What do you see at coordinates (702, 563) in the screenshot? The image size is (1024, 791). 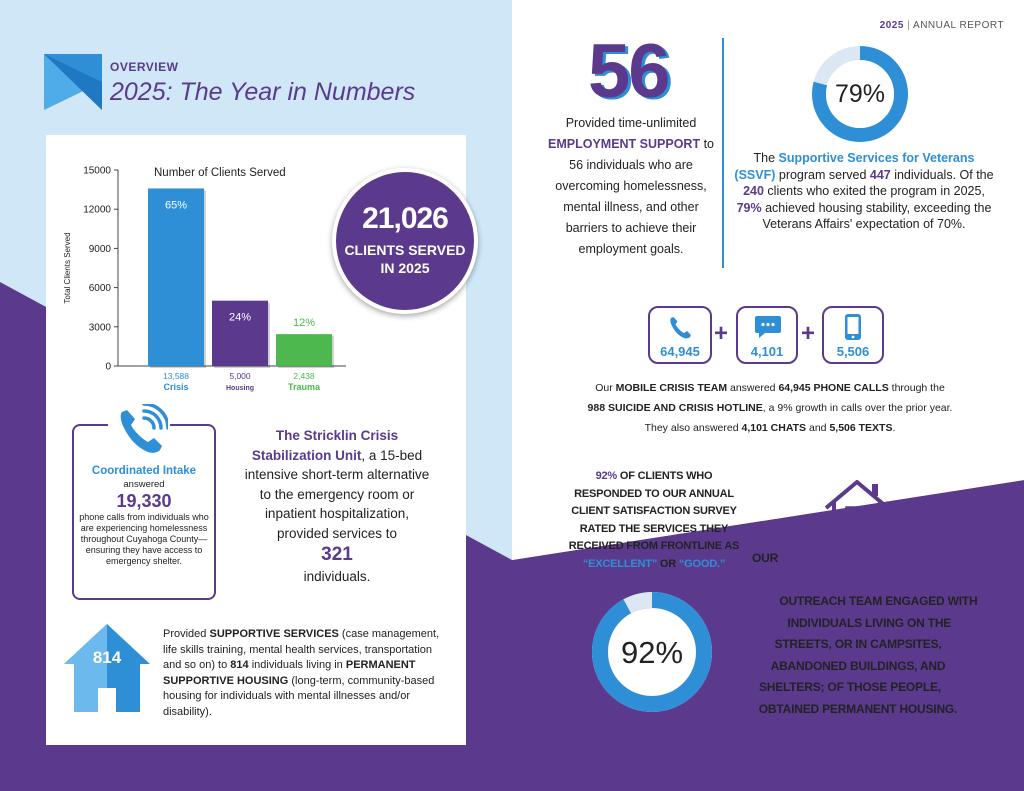 I see `satisfaction-good: “GOOD.”` at bounding box center [702, 563].